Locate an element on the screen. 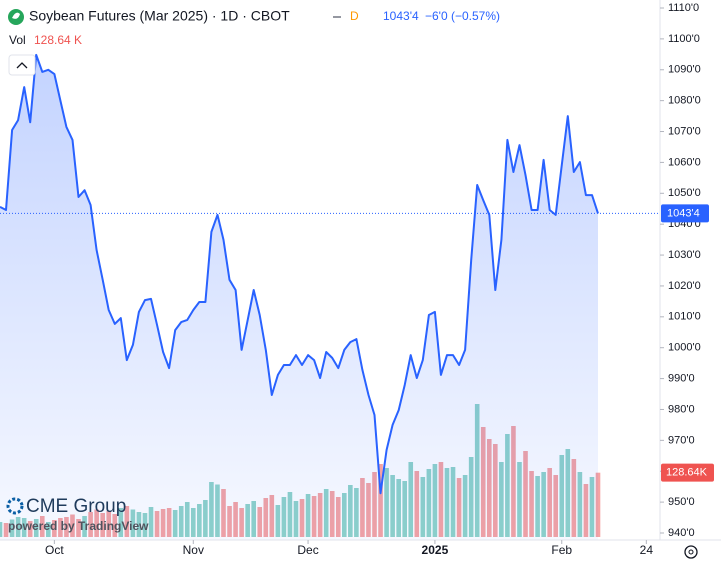 This screenshot has width=721, height=564. y-tick-label: 1010'0 is located at coordinates (684, 317).